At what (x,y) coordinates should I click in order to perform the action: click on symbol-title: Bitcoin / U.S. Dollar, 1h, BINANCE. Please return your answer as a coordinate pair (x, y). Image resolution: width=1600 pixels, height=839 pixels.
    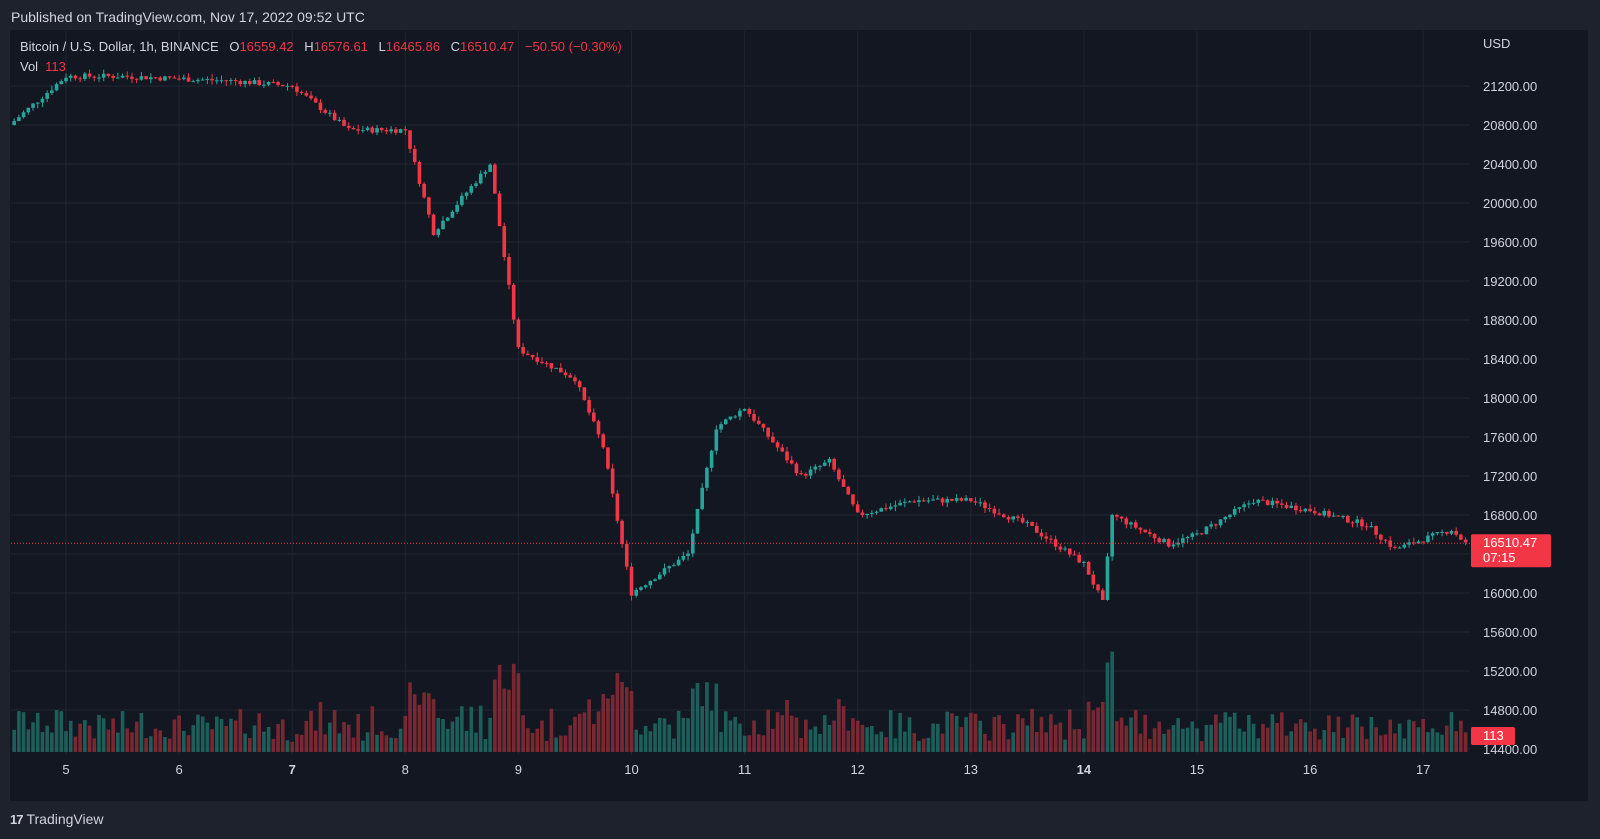
    Looking at the image, I should click on (119, 46).